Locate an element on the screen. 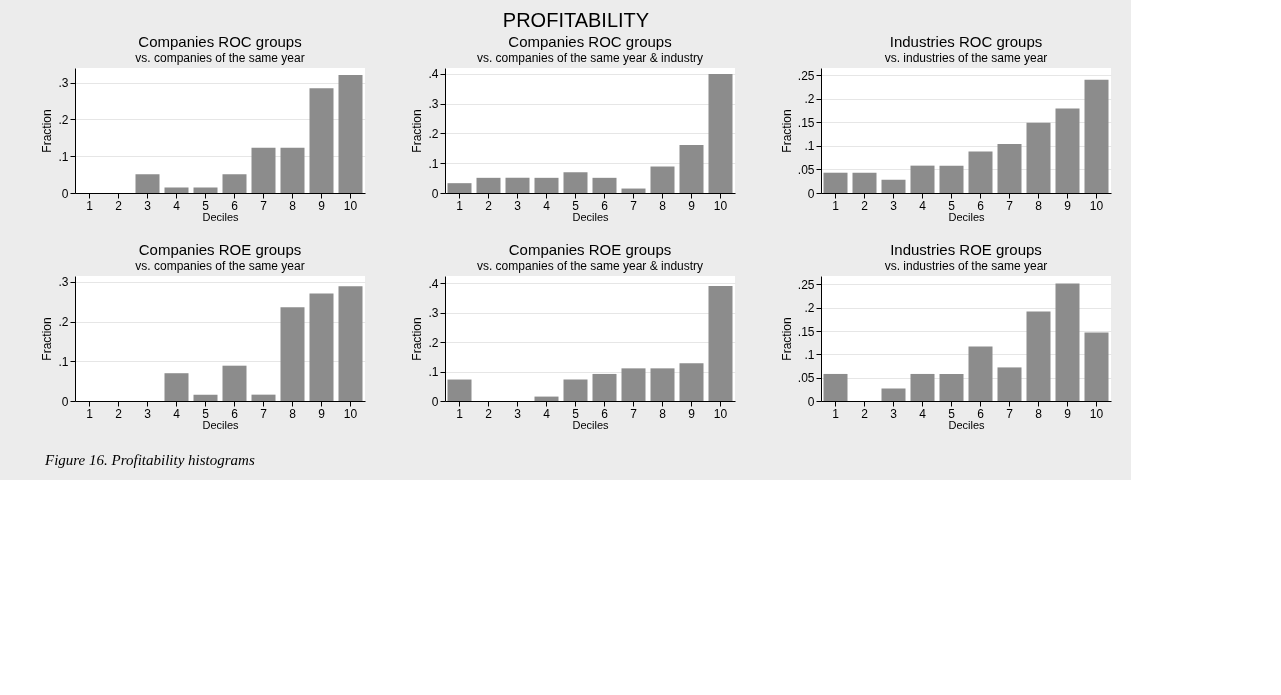  text: PROFITABILITY is located at coordinates (576, 19).